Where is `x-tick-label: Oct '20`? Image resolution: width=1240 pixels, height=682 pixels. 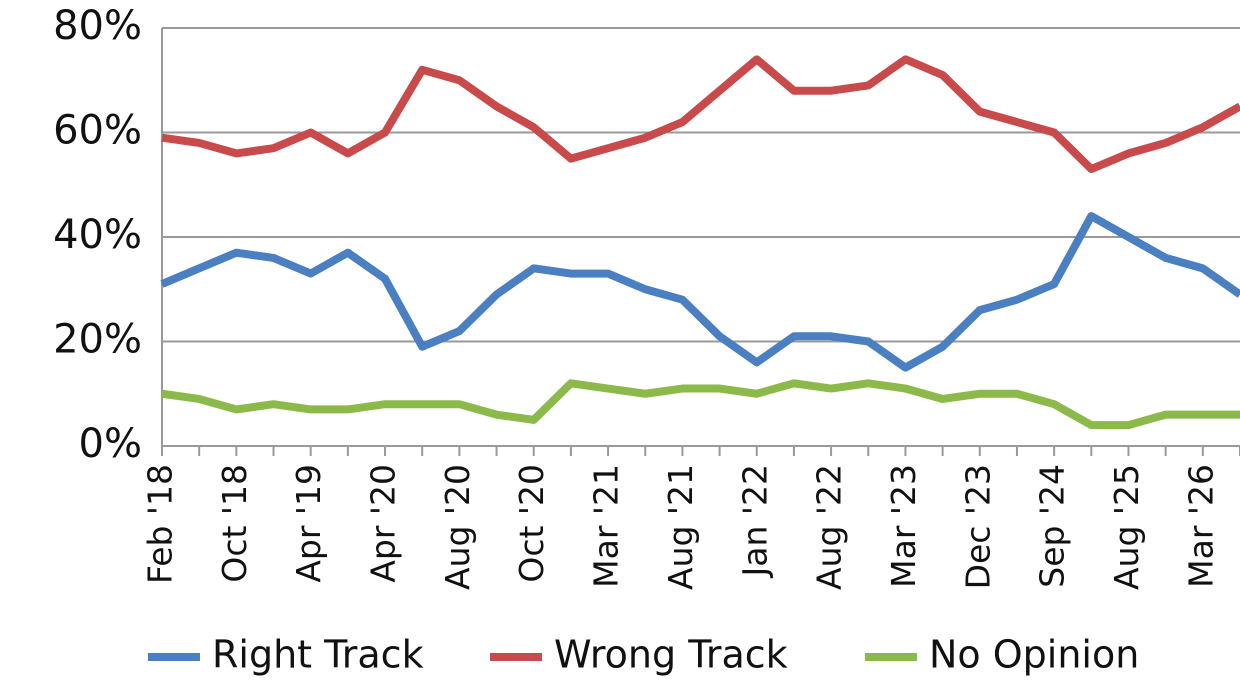
x-tick-label: Oct '20 is located at coordinates (531, 523).